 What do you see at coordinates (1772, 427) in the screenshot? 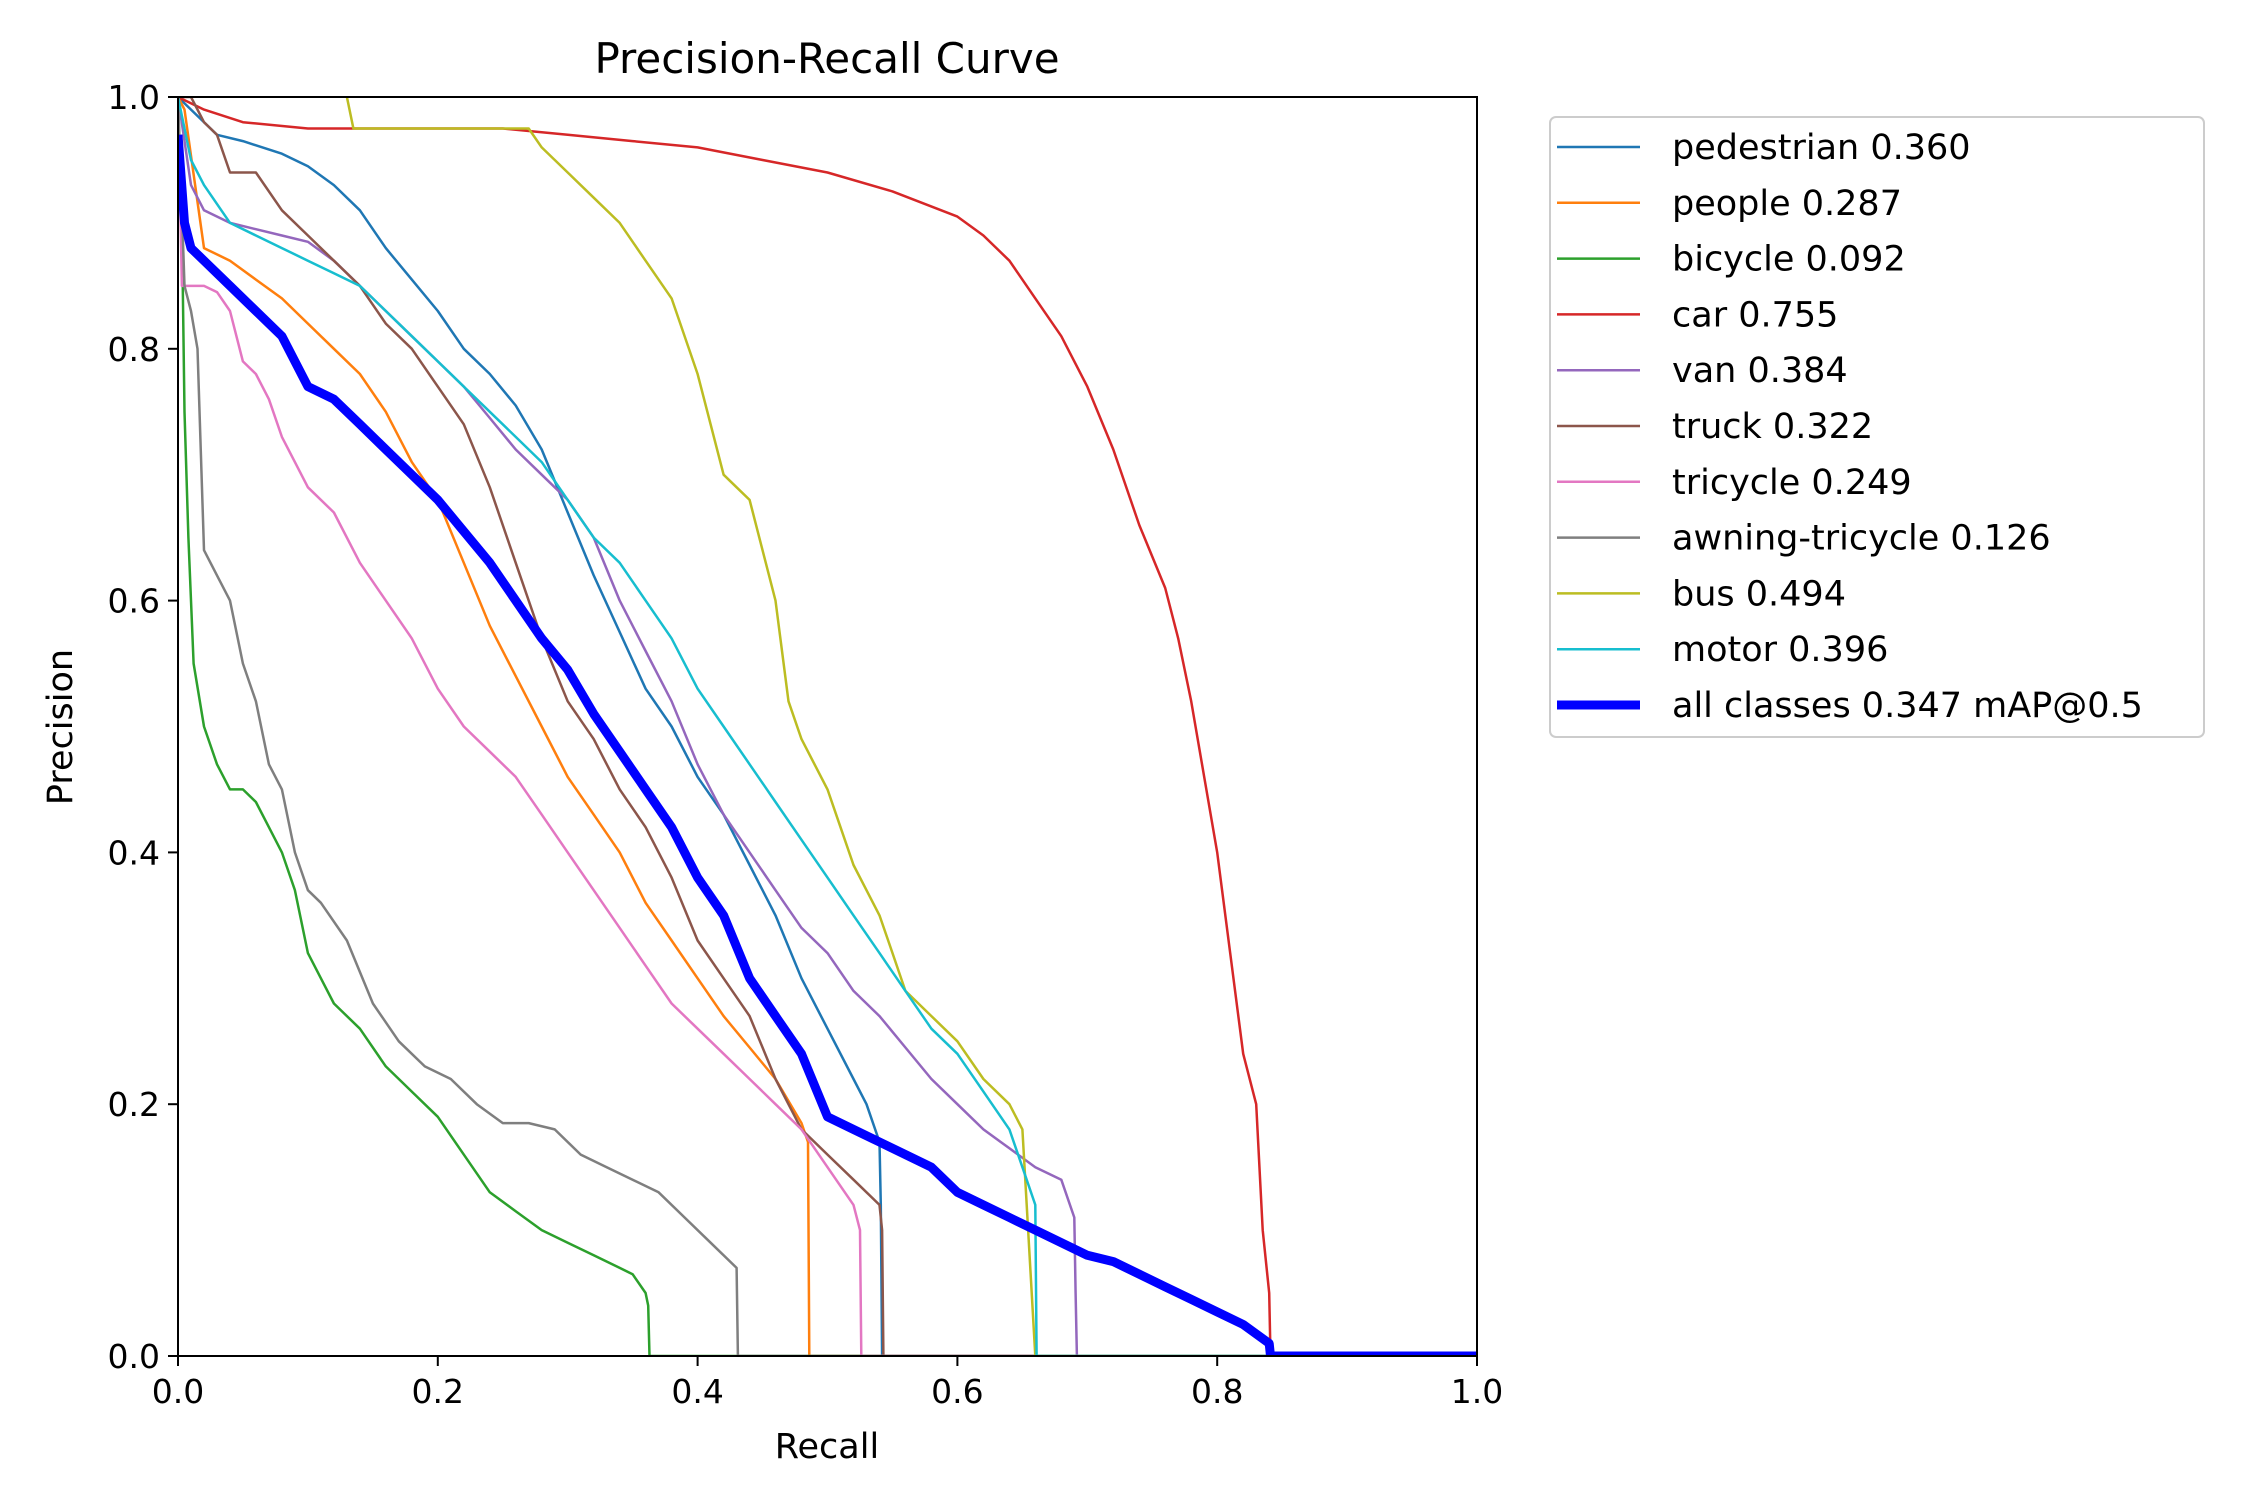
I see `legend-entry-5: truck 0.322` at bounding box center [1772, 427].